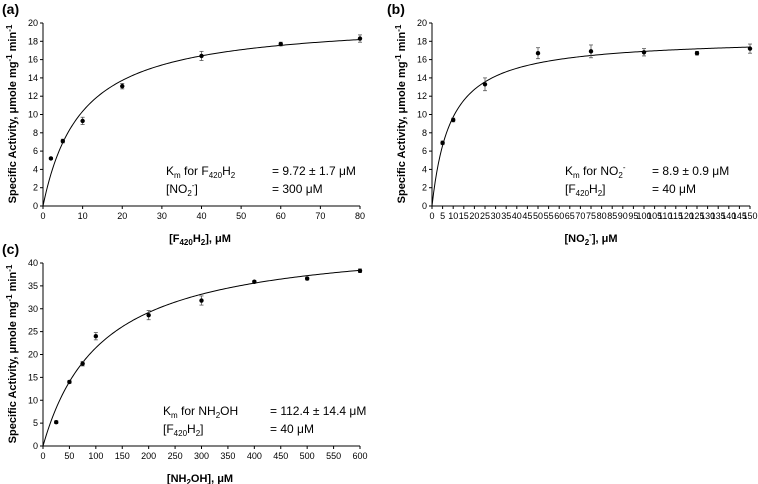 The width and height of the screenshot is (758, 484). I want to click on panel-c-label: (c), so click(10, 249).